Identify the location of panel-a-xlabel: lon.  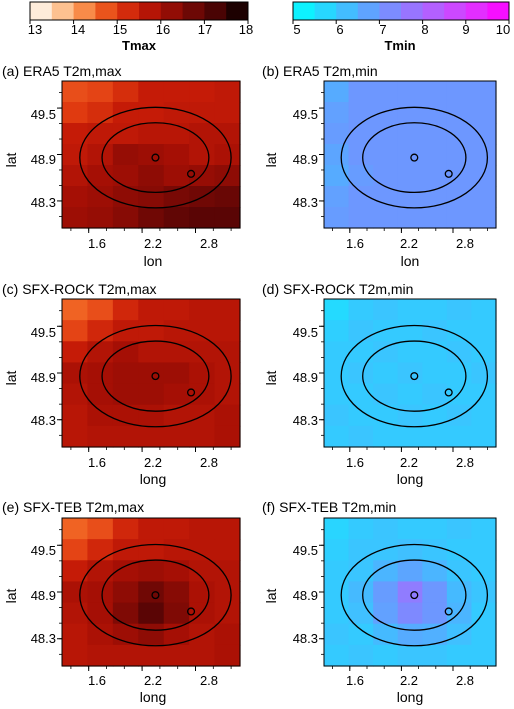
(153, 261).